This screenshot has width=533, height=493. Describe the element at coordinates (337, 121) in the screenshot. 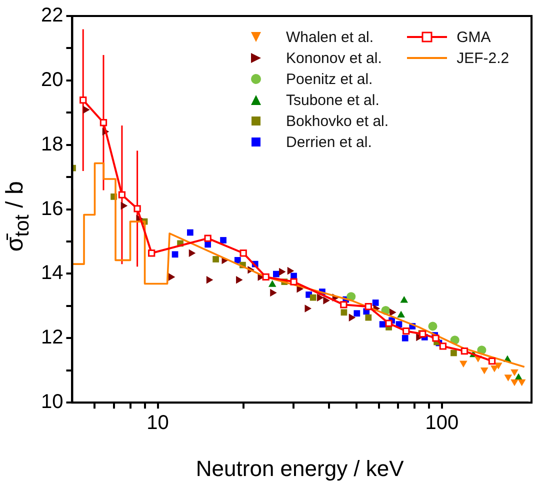

I see `legend-label: Bokhovko et al.` at that location.